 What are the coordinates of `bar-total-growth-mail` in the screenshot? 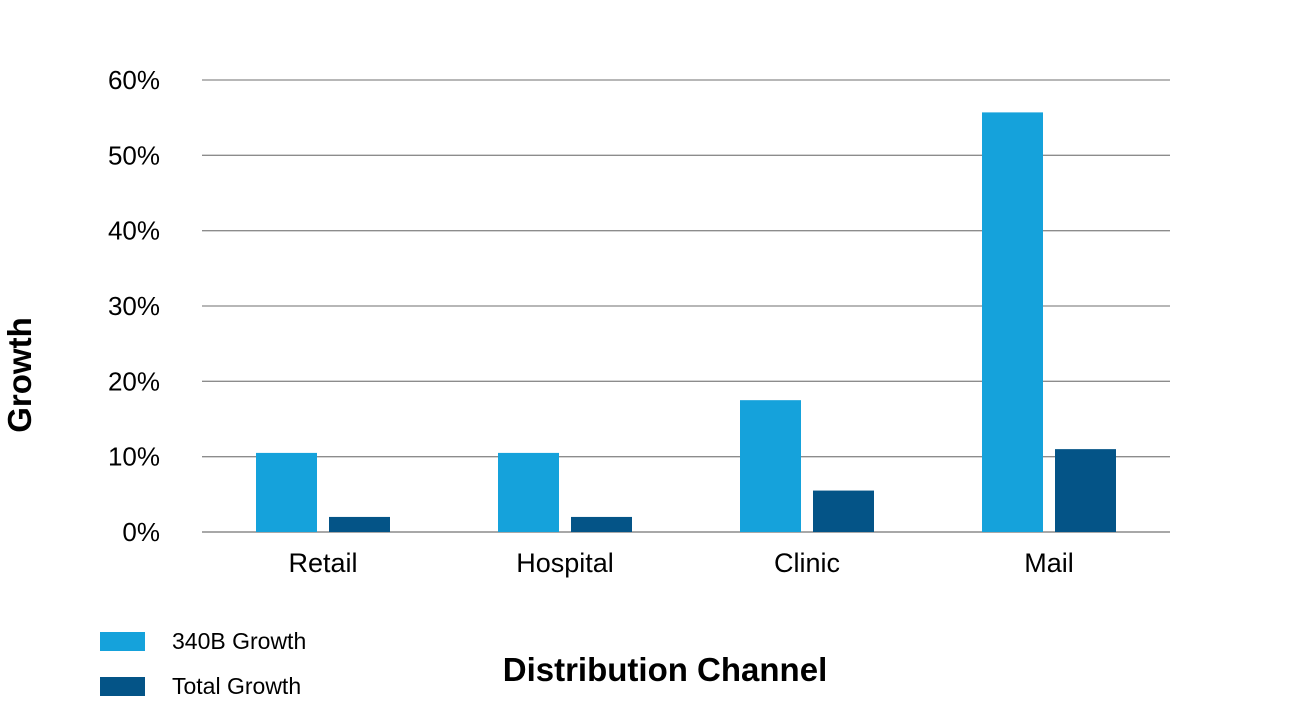 It's located at (1085, 490).